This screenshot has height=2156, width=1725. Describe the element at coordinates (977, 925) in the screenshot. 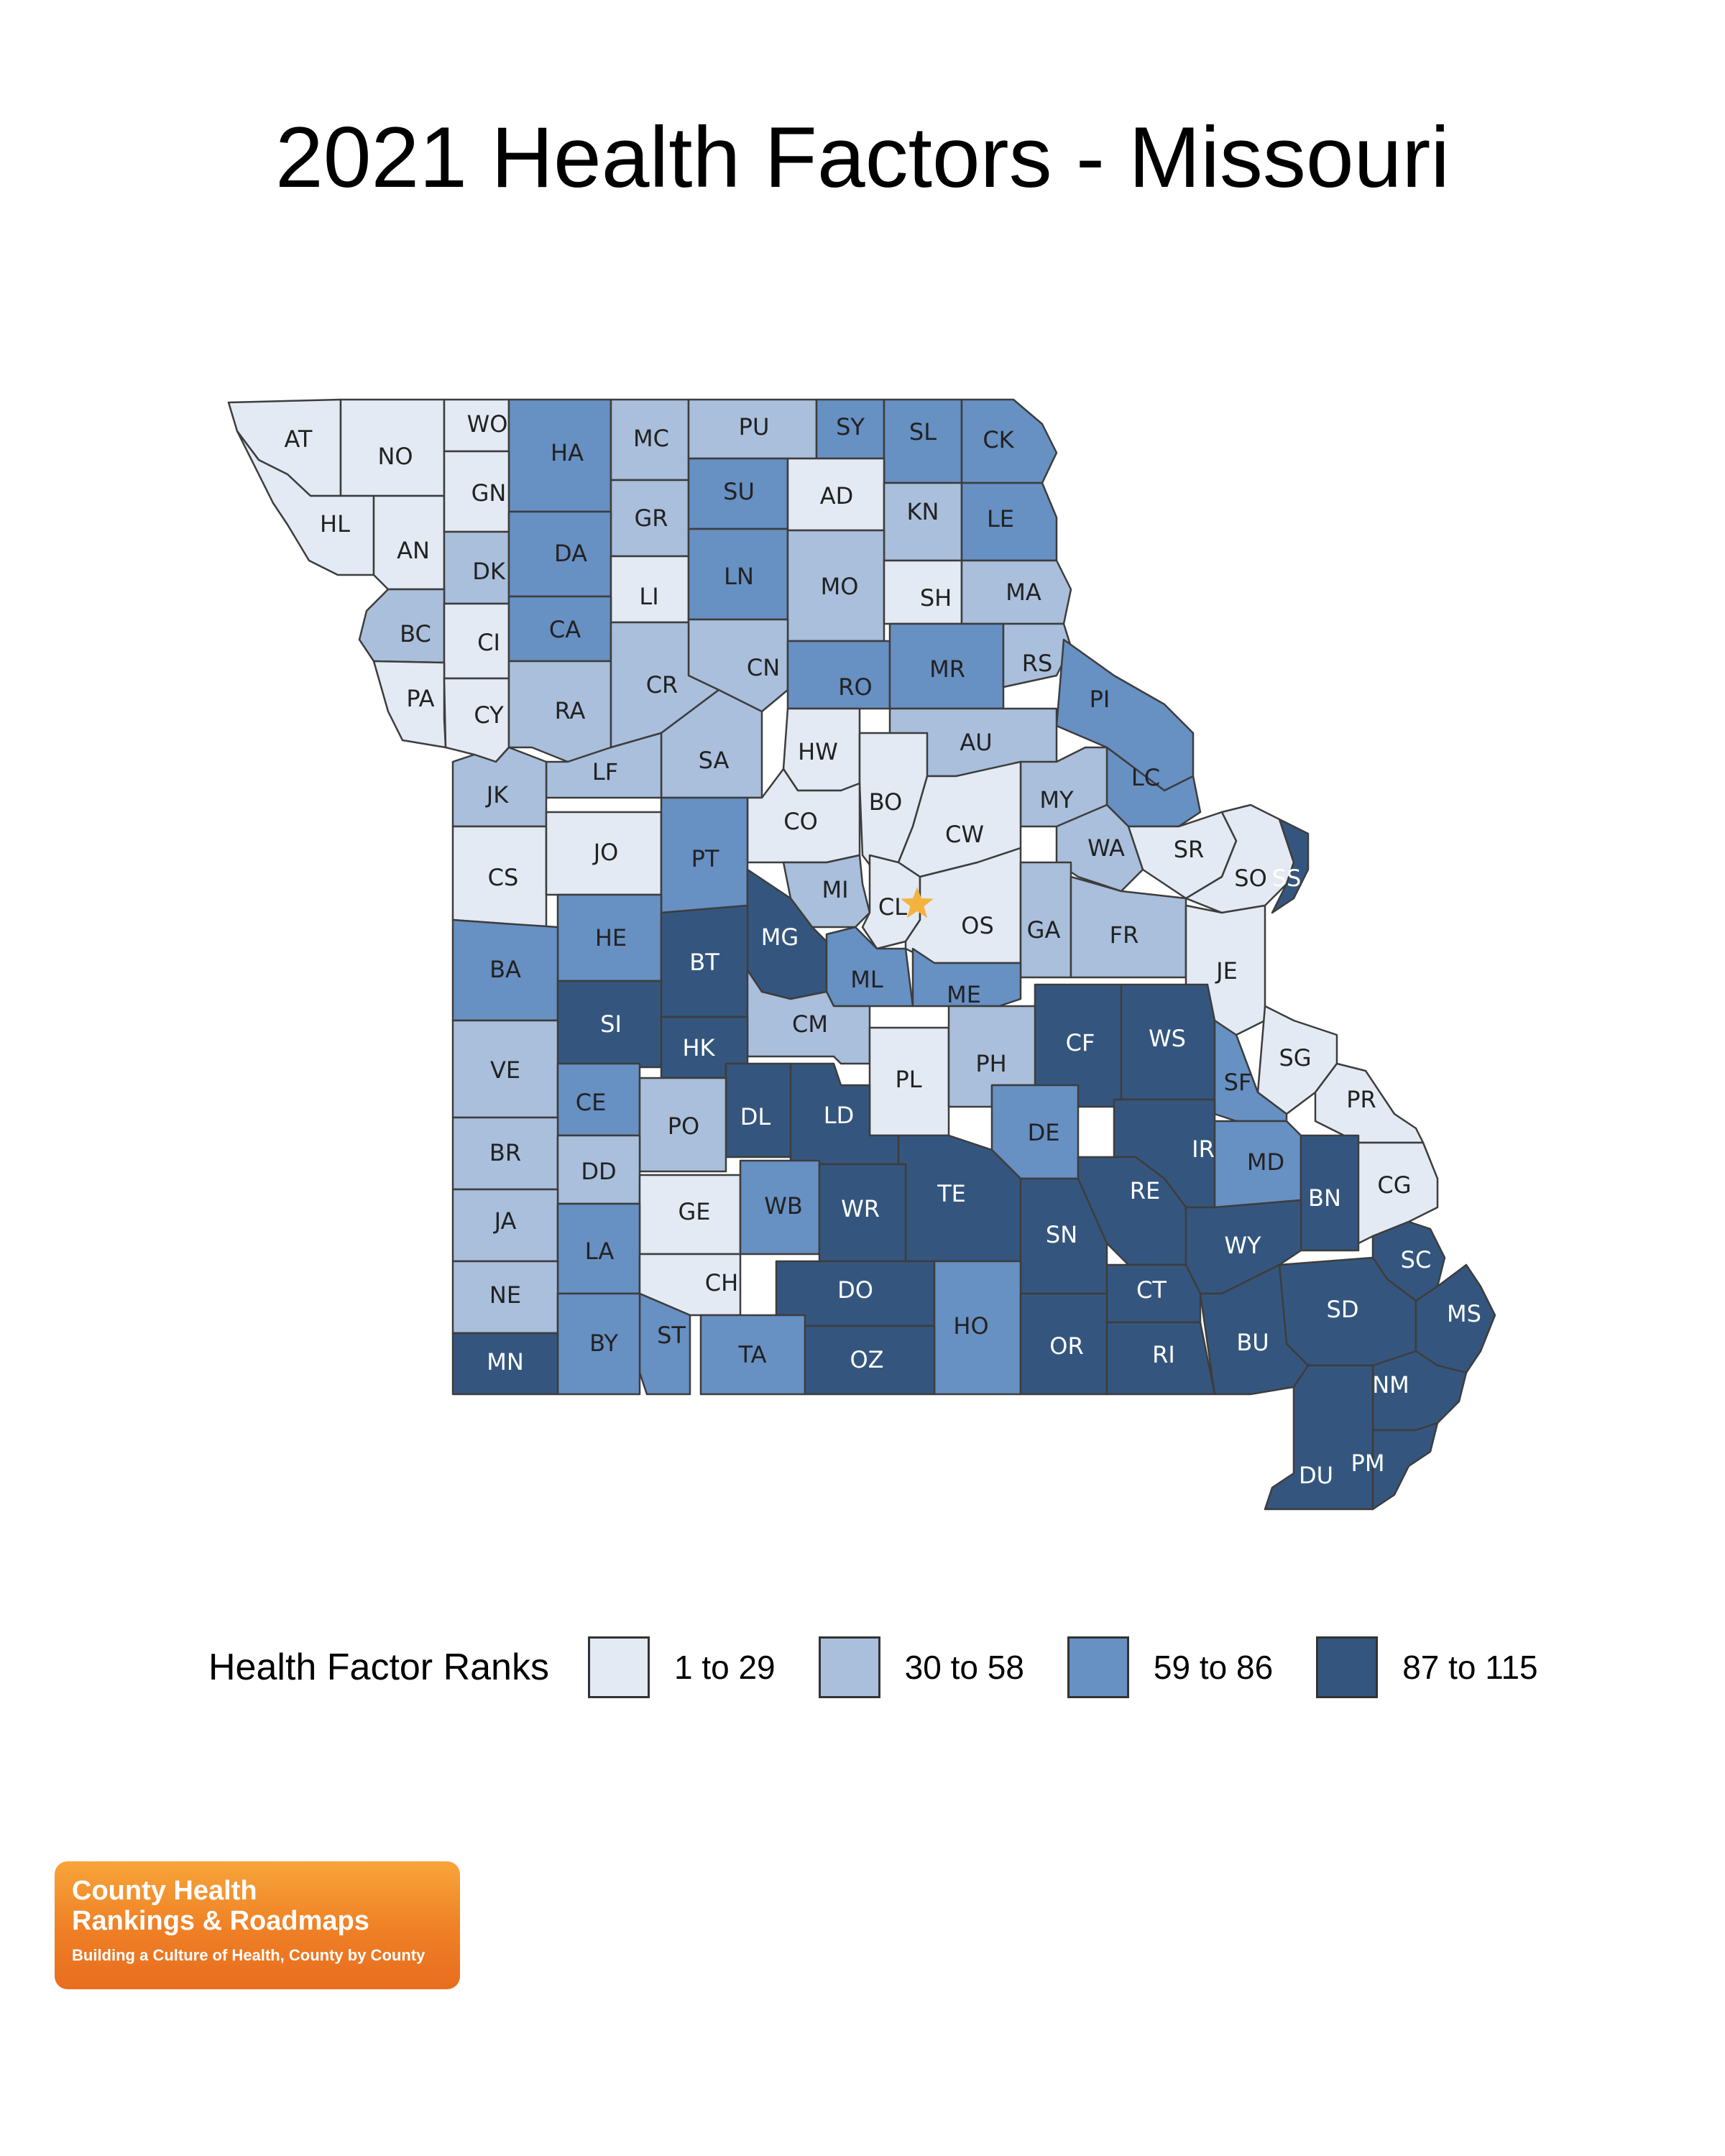

I see `county-label-os: OS` at that location.